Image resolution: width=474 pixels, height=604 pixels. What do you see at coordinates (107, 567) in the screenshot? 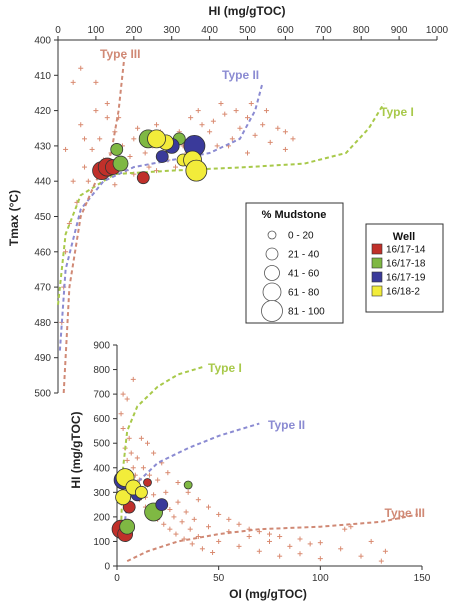
I see `y-tick-label: 0` at bounding box center [107, 567].